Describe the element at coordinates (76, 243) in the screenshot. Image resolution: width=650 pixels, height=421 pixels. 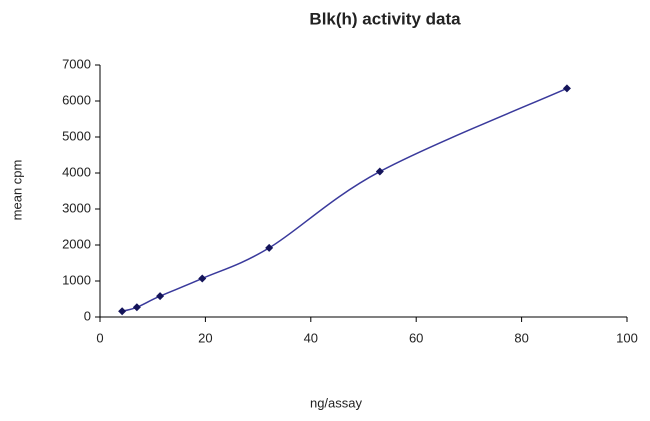
I see `y-tick-label: 2000` at that location.